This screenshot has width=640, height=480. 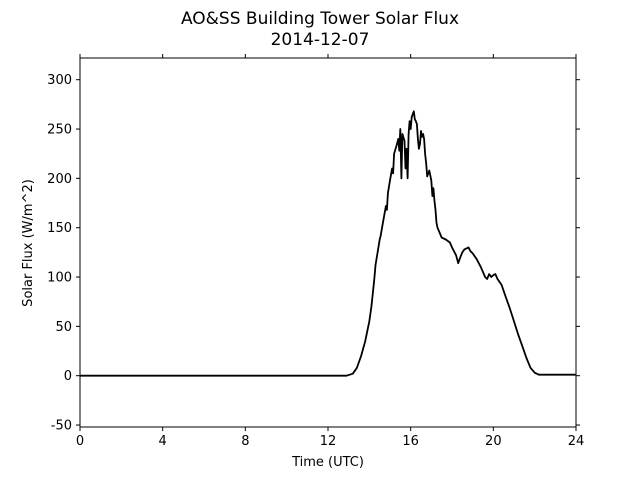 I want to click on x-tick-label: 24, so click(x=576, y=441).